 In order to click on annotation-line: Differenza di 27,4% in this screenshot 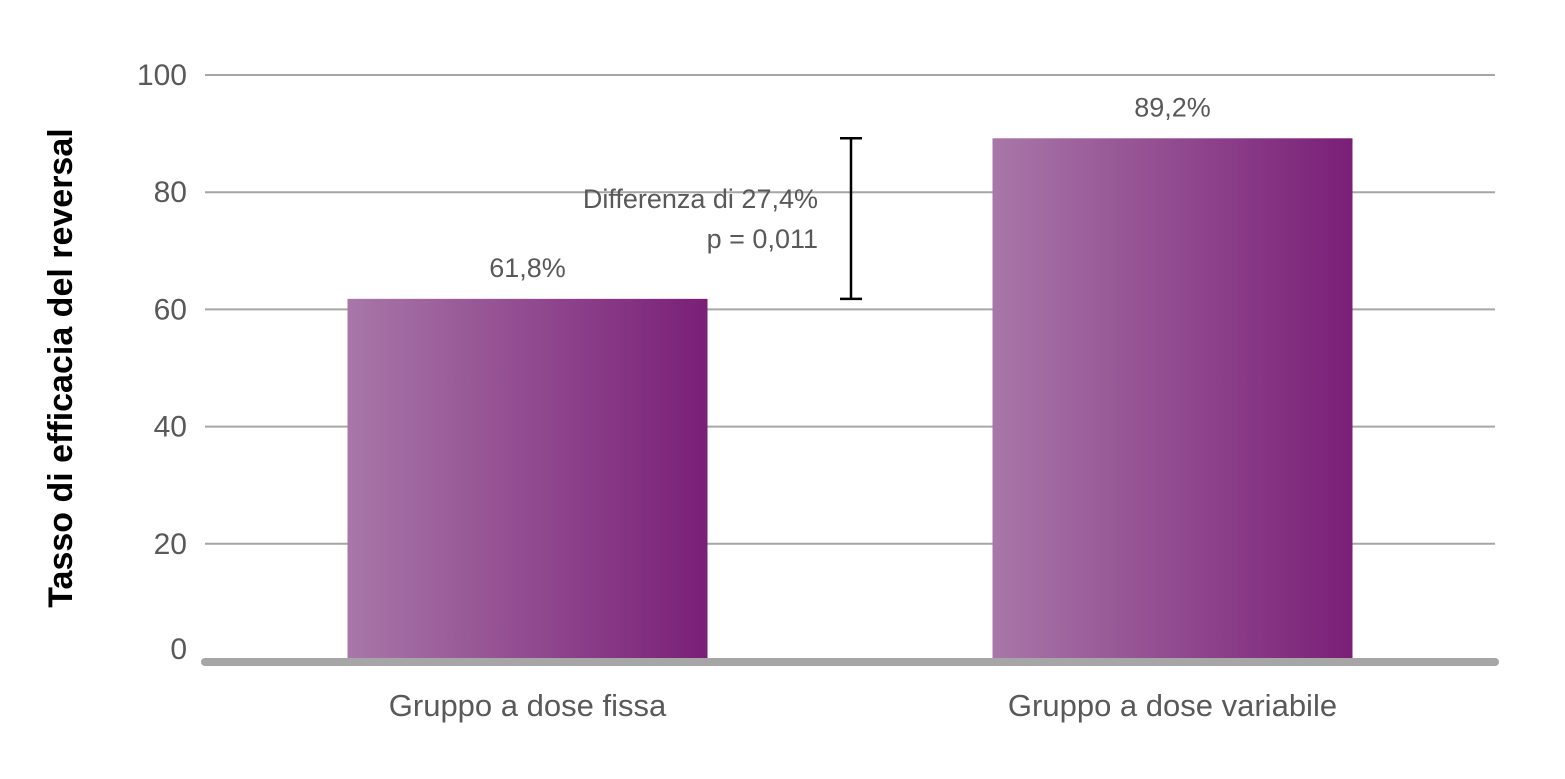, I will do `click(700, 199)`.